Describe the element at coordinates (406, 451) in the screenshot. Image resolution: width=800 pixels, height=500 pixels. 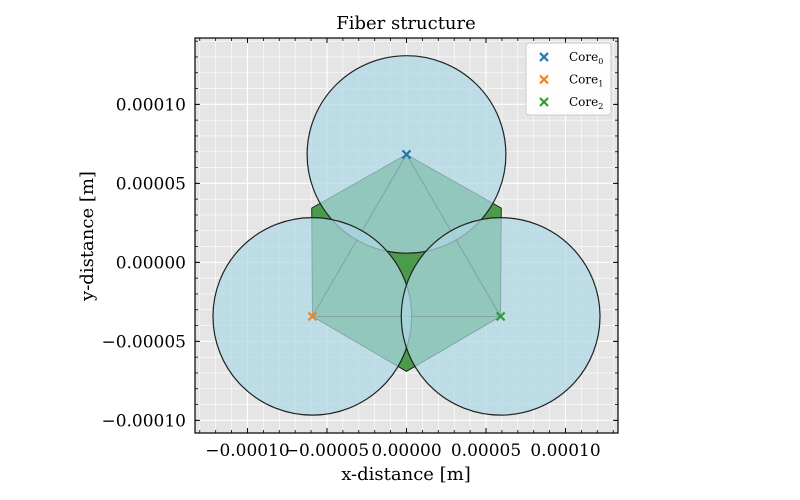
I see `x-tick-label: 0.00000` at that location.